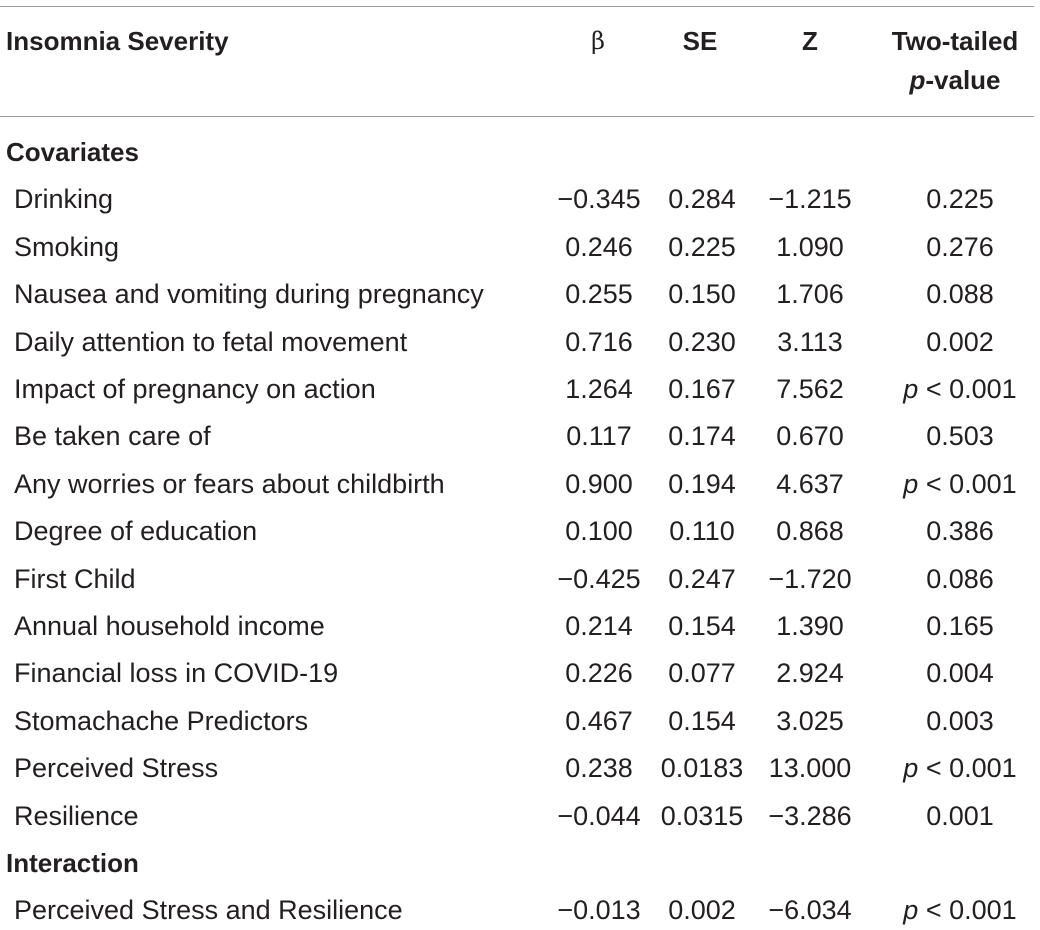 The image size is (1040, 930). I want to click on row-label: Annual household income, so click(169, 626).